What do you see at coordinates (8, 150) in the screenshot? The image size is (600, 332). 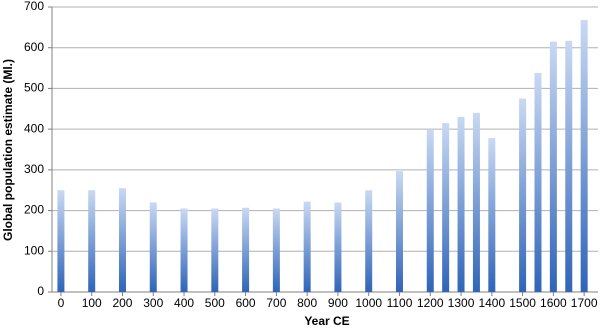 I see `y-axis-title: Global population estimate (Ml.)` at bounding box center [8, 150].